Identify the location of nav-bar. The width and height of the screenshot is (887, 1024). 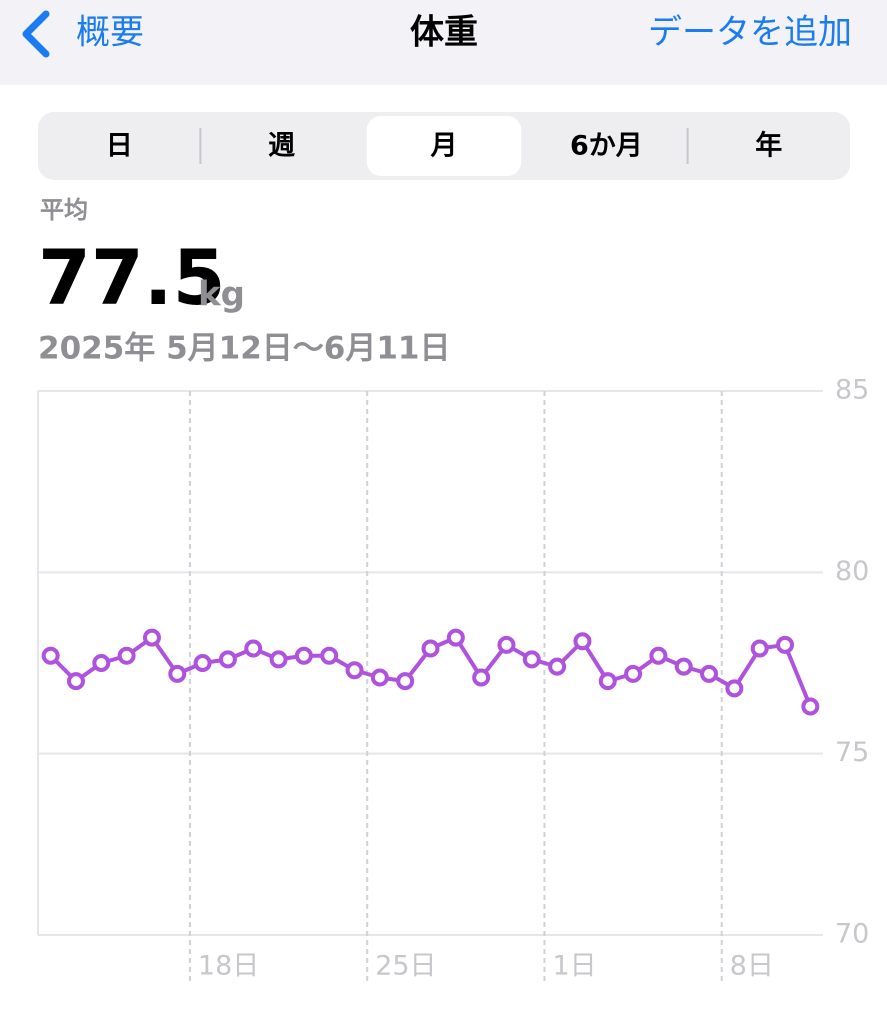
(443, 42).